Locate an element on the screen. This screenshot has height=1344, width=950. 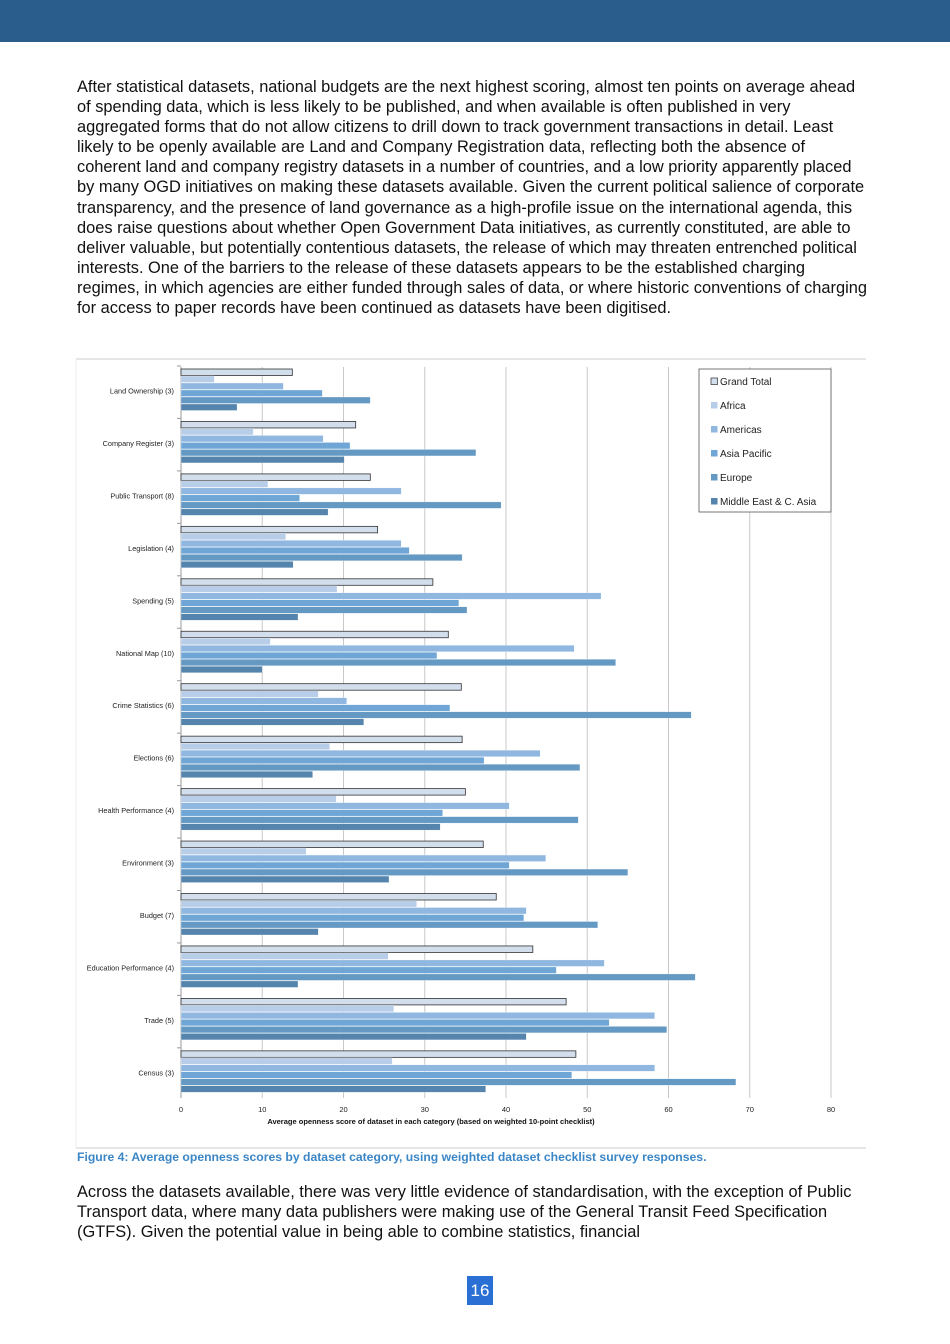
legend-label: Middle East & C. Asia is located at coordinates (768, 502).